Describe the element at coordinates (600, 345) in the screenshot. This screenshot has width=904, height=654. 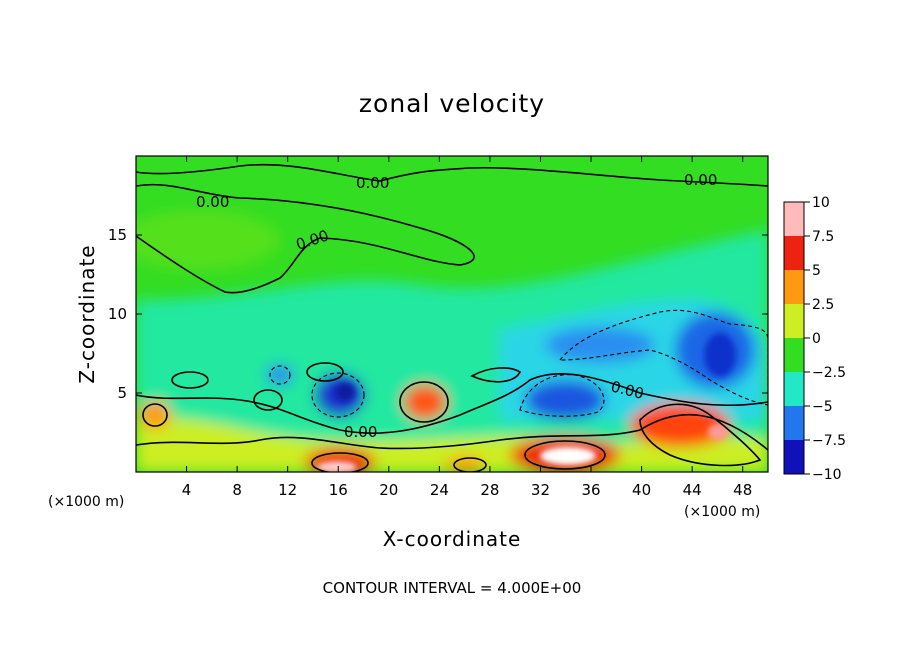
I see `field-blue-mid` at that location.